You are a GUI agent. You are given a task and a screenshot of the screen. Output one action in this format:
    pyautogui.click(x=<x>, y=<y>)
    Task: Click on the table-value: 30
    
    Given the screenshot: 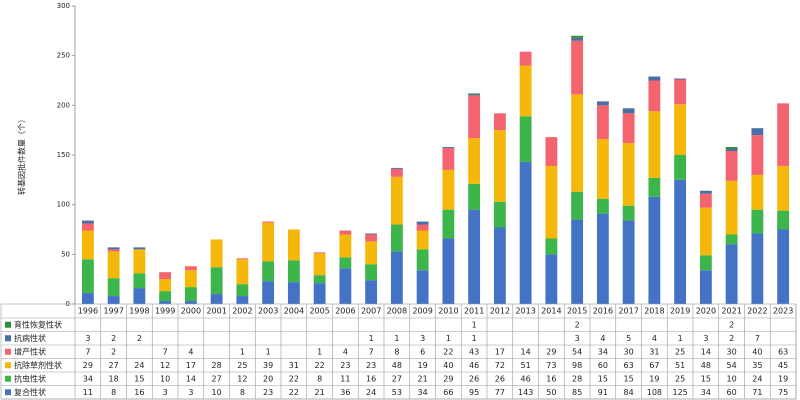 What is the action you would take?
    pyautogui.click(x=629, y=351)
    